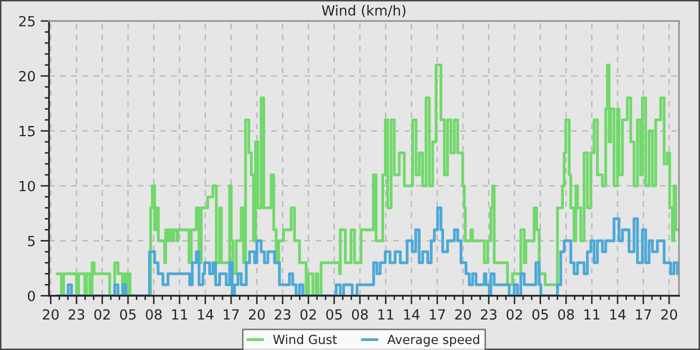  What do you see at coordinates (31, 241) in the screenshot?
I see `y-tick-label: 5` at bounding box center [31, 241].